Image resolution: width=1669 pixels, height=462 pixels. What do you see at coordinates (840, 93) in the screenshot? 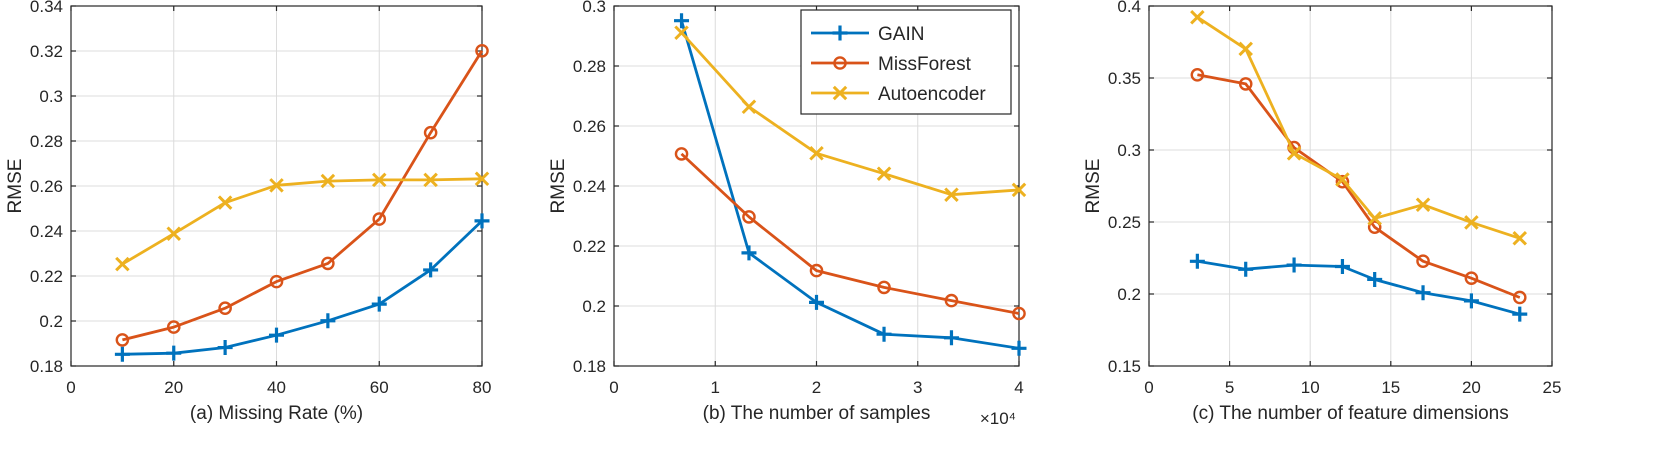
I see `legend-autoencoder-marker` at bounding box center [840, 93].